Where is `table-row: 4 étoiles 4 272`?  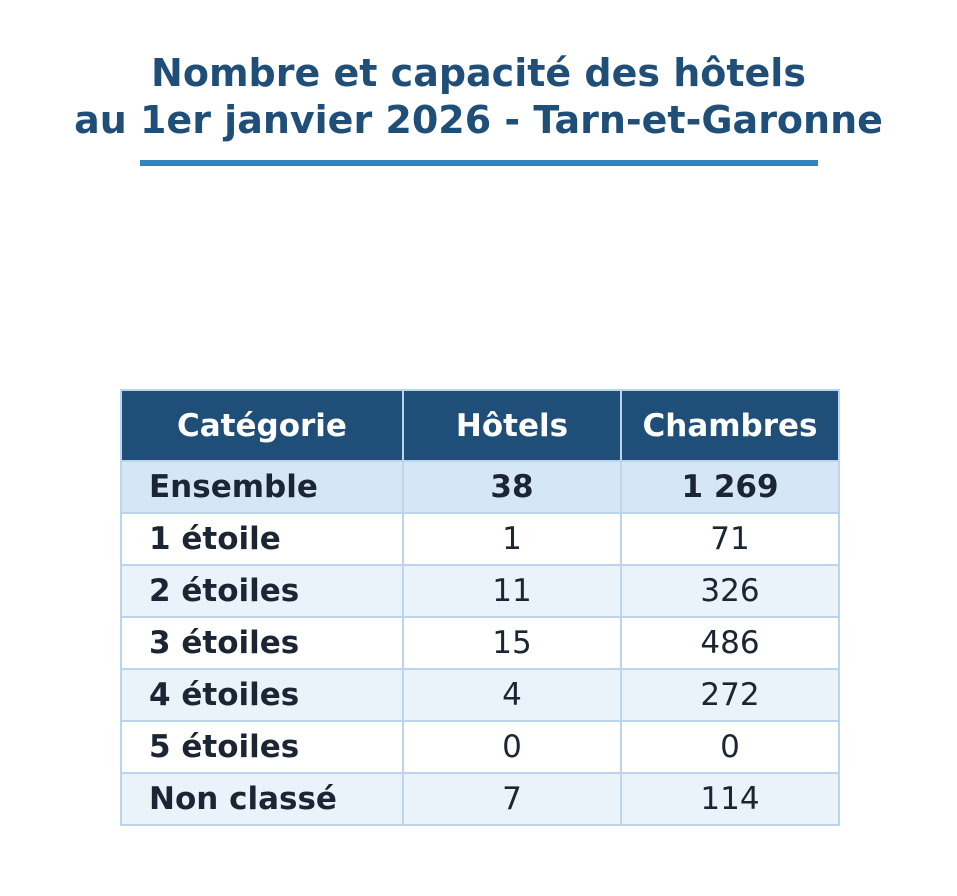
table-row: 4 étoiles 4 272 is located at coordinates (480, 695).